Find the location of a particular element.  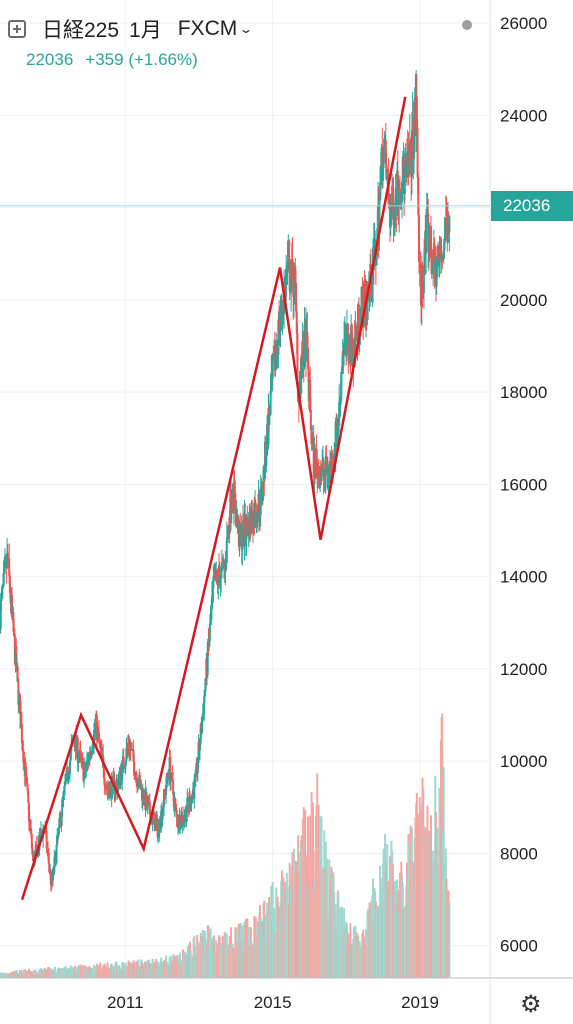

y-tick-label: 10000 is located at coordinates (523, 761).